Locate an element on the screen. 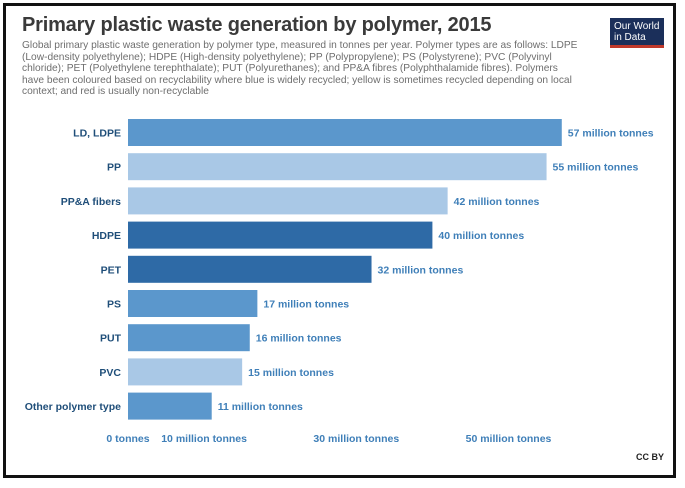  value-label-6: 16 million tonnes is located at coordinates (299, 339).